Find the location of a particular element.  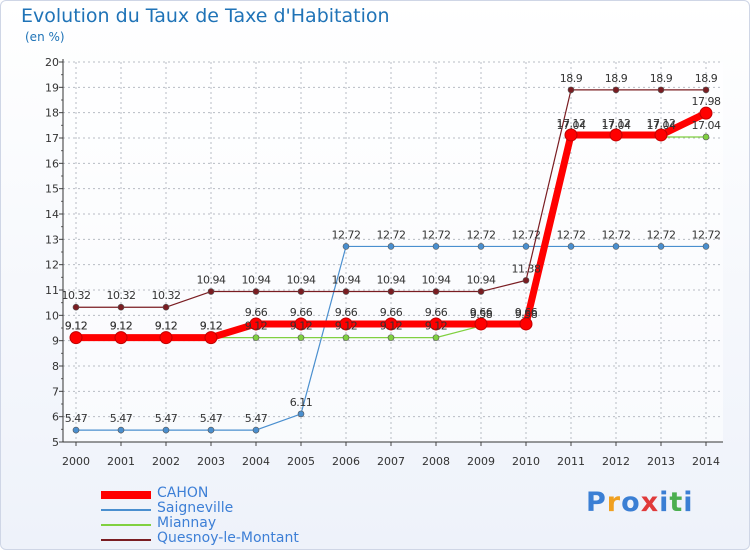

legend-label: Miannay is located at coordinates (187, 523).